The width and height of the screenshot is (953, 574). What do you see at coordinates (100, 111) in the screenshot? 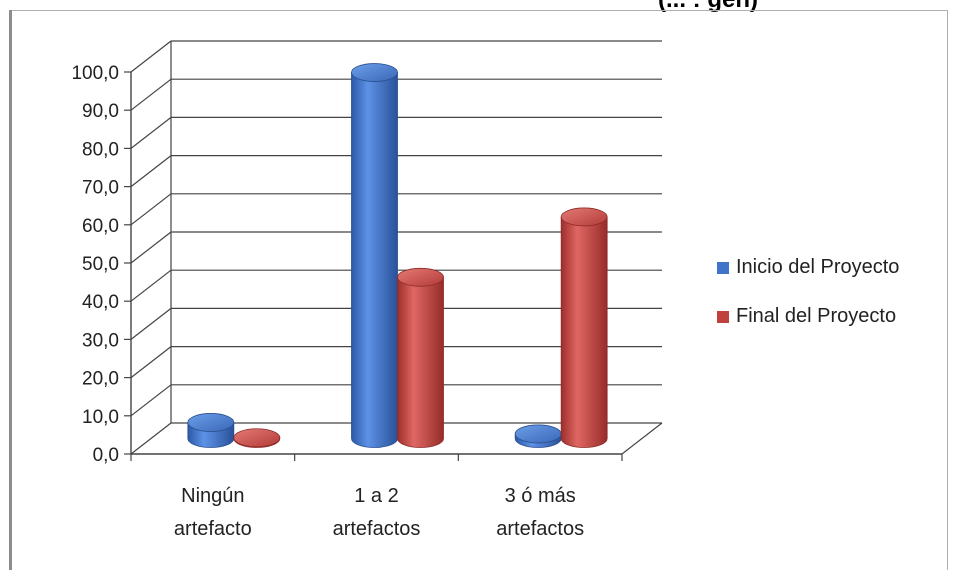
I see `y-tick-label: 90,0` at bounding box center [100, 111].